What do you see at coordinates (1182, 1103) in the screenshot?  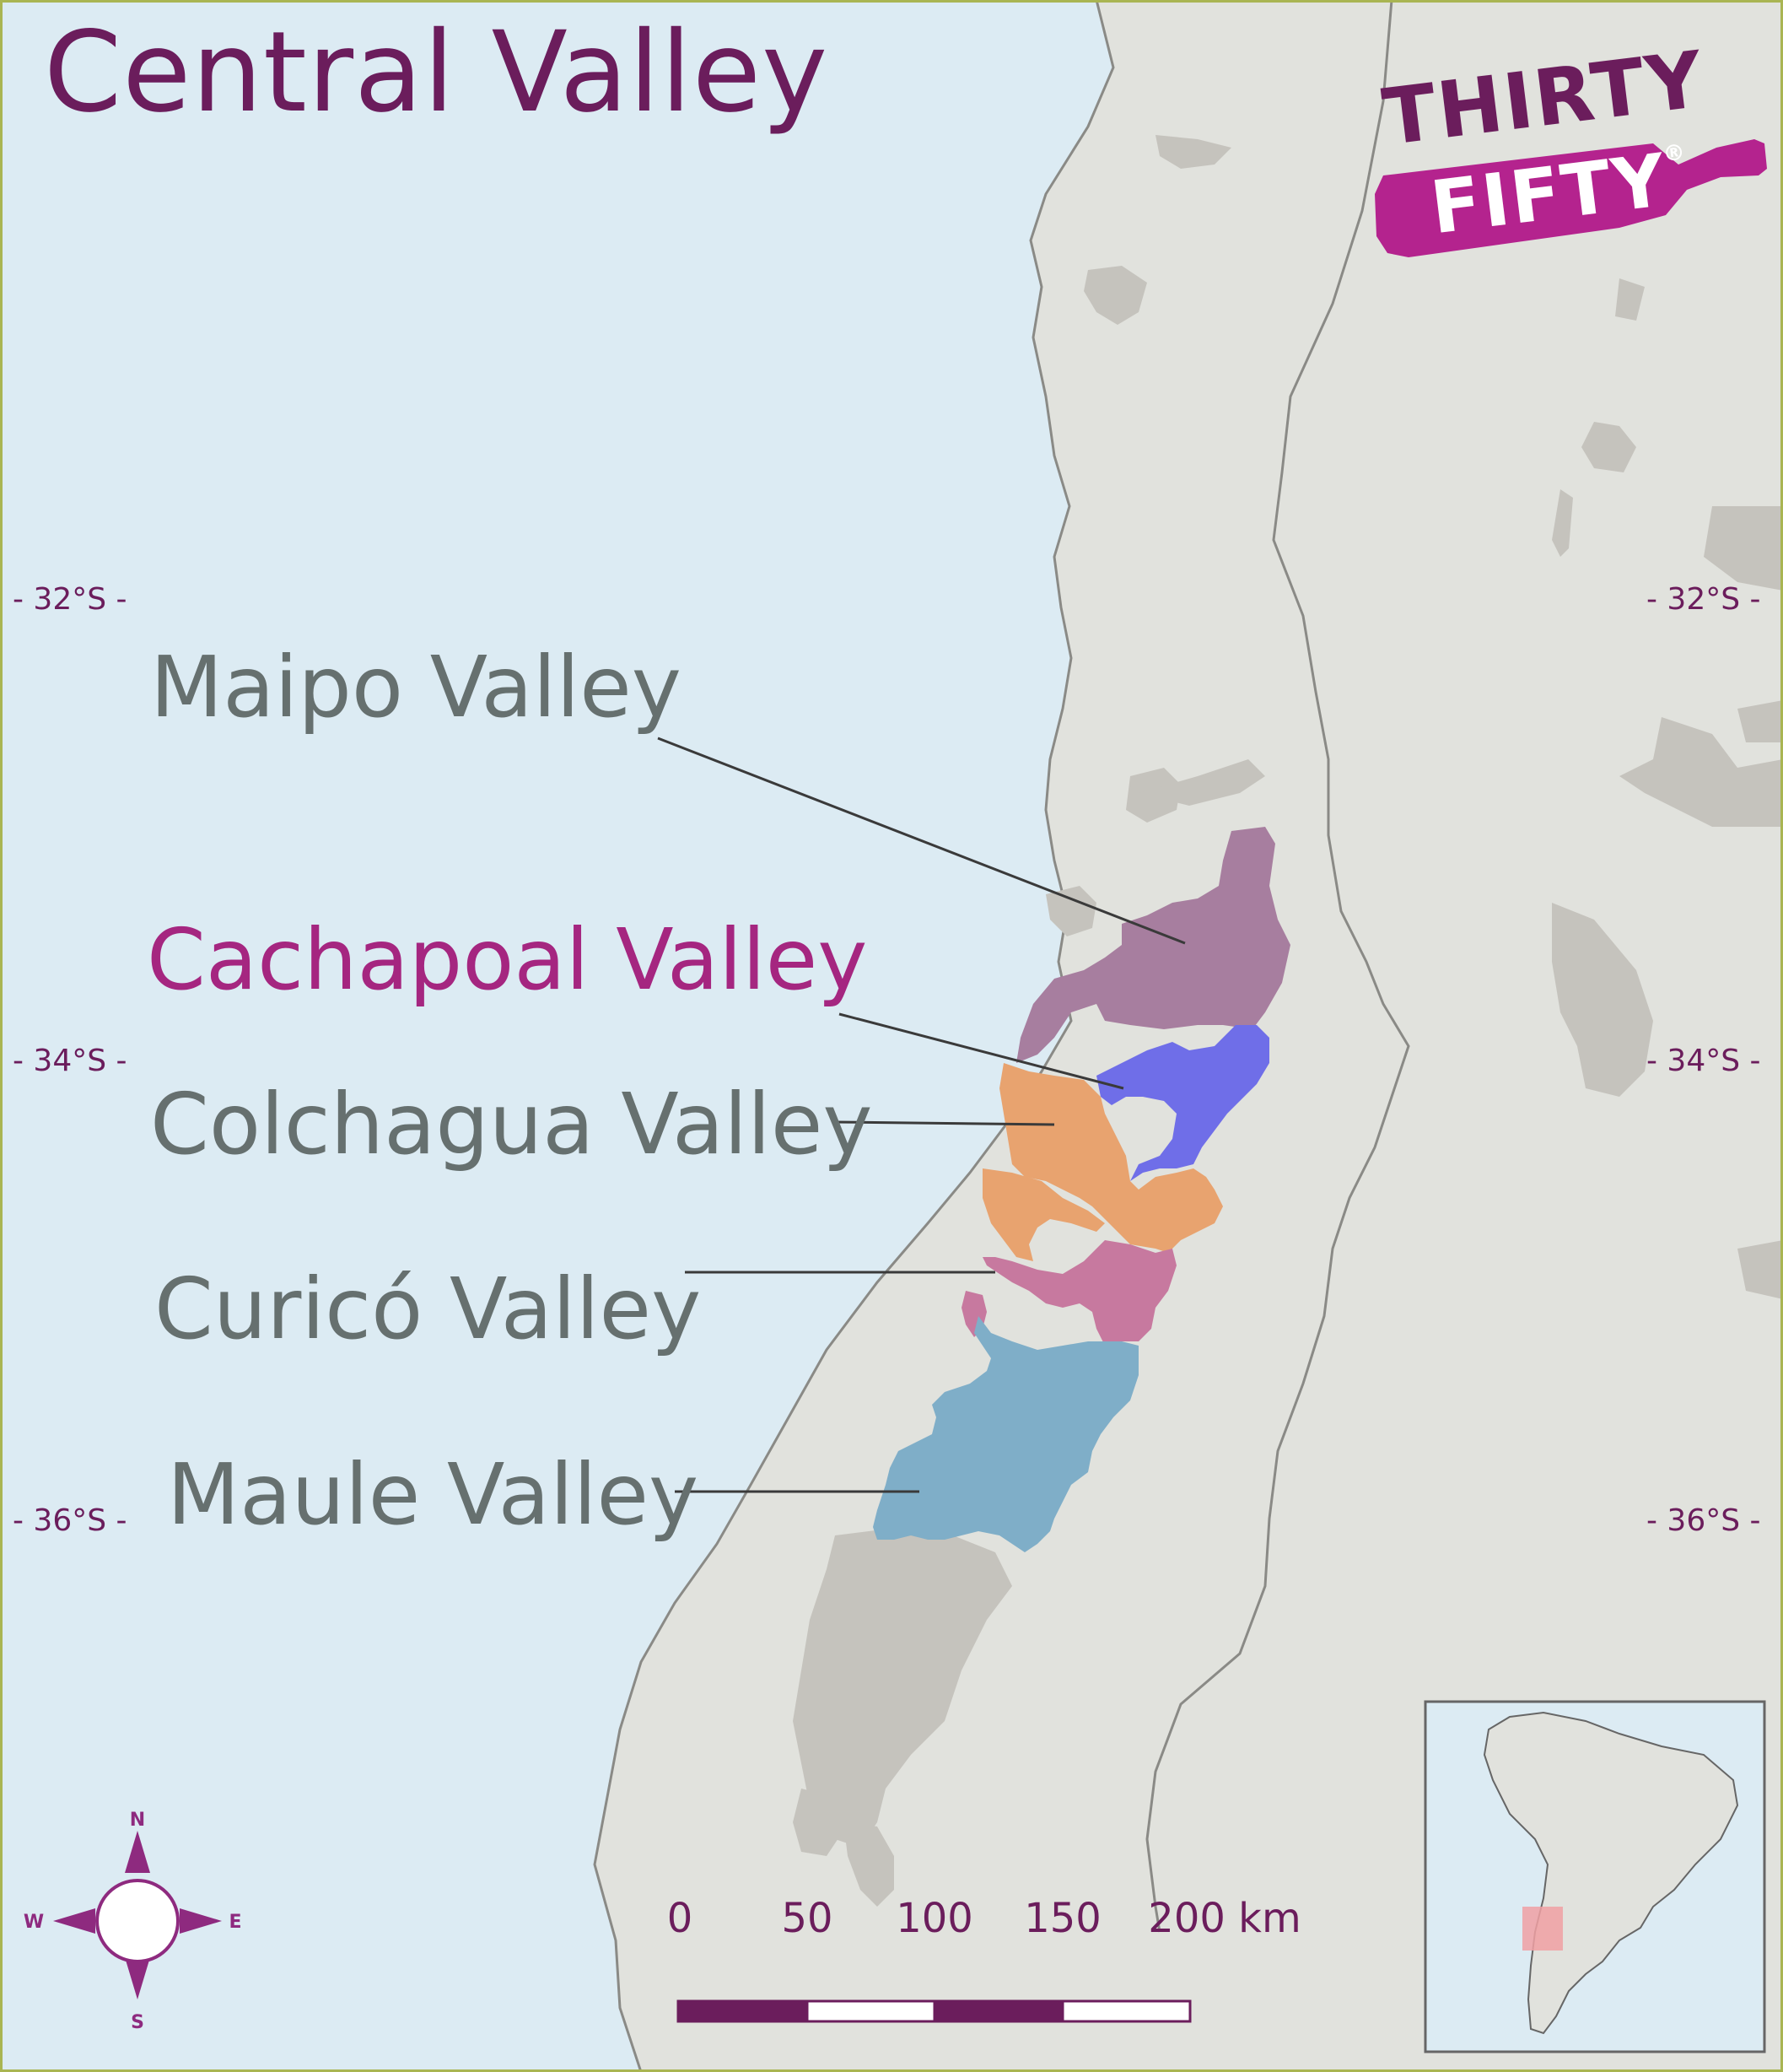 I see `cachapoal-valley-region` at bounding box center [1182, 1103].